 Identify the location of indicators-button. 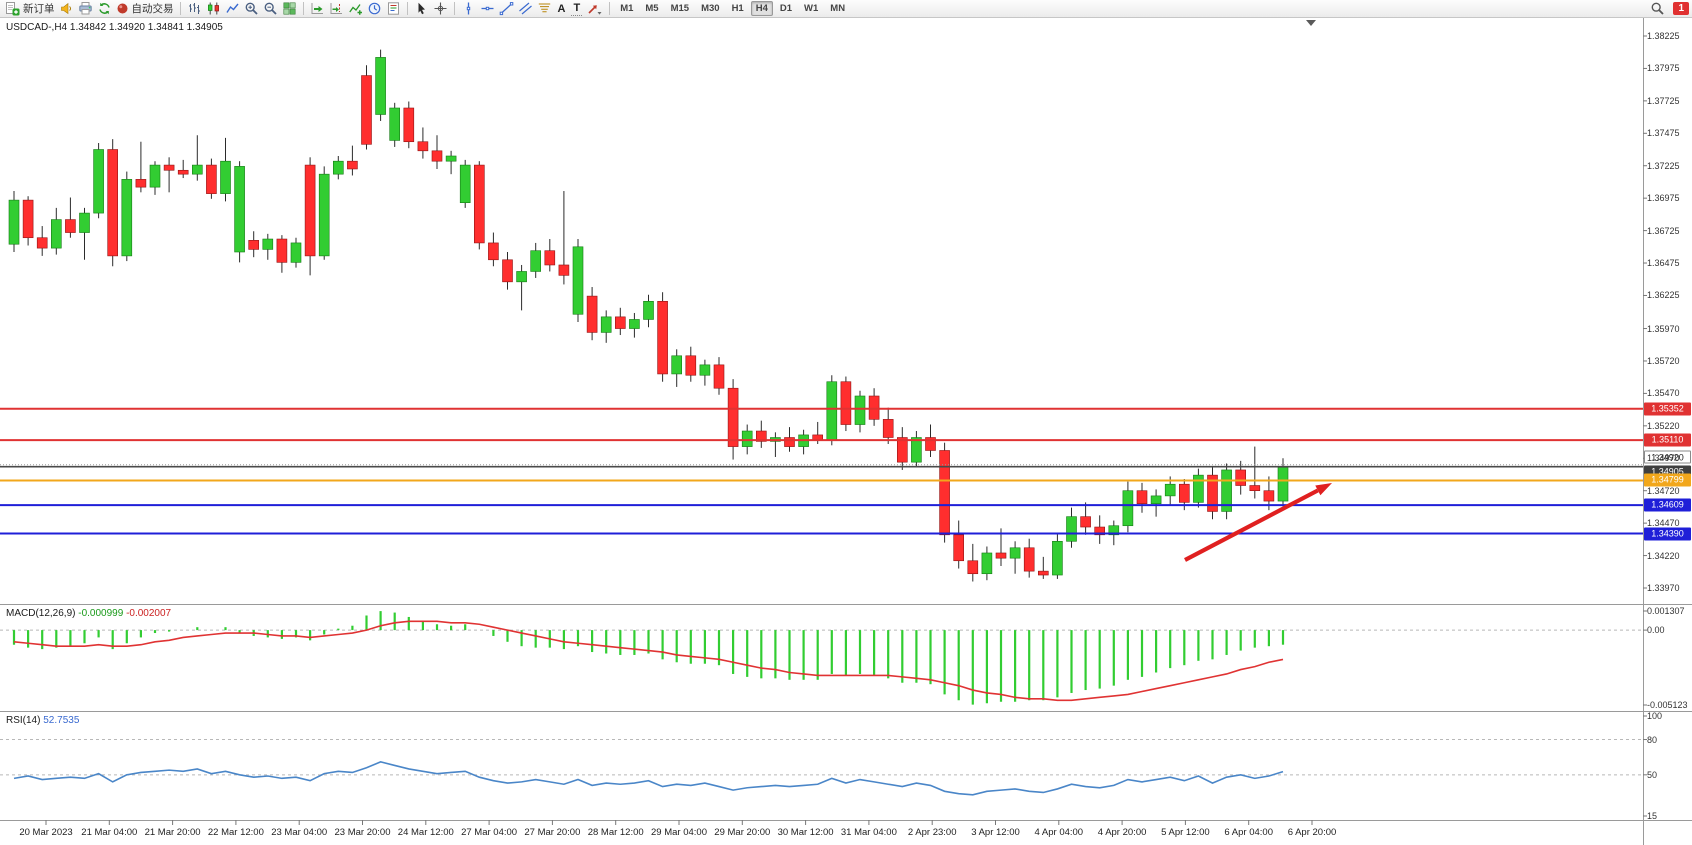
(355, 9).